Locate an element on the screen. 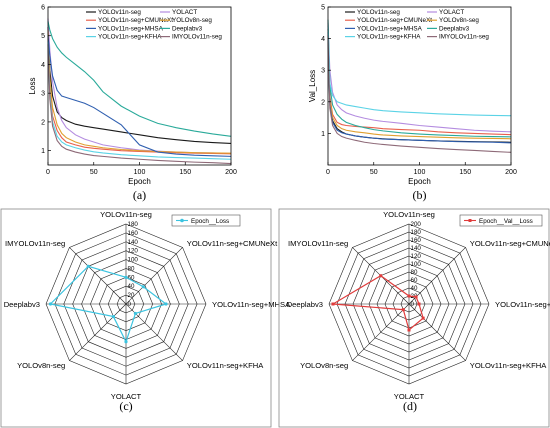 The image size is (550, 428). a-y-tick-label-4: 5 is located at coordinates (43, 36).